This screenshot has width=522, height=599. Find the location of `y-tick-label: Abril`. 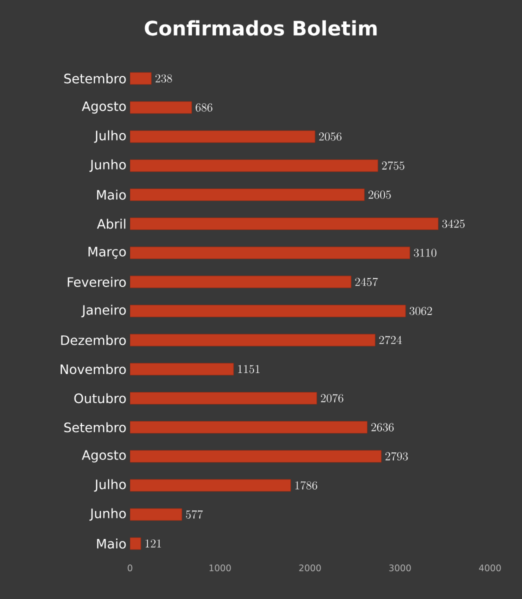

y-tick-label: Abril is located at coordinates (111, 223).